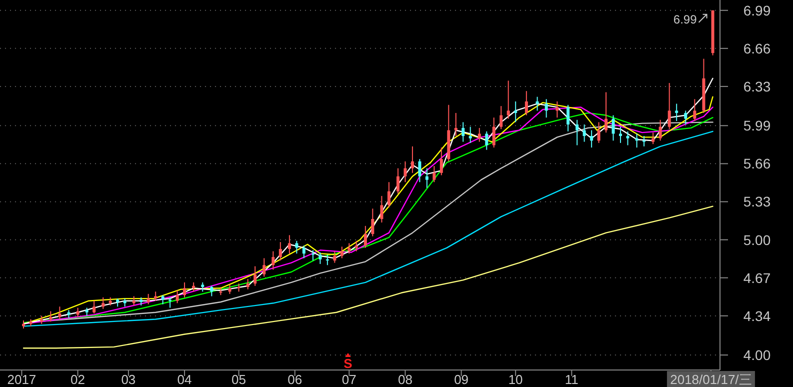  What do you see at coordinates (757, 240) in the screenshot?
I see `y-tick-label: 5.00` at bounding box center [757, 240].